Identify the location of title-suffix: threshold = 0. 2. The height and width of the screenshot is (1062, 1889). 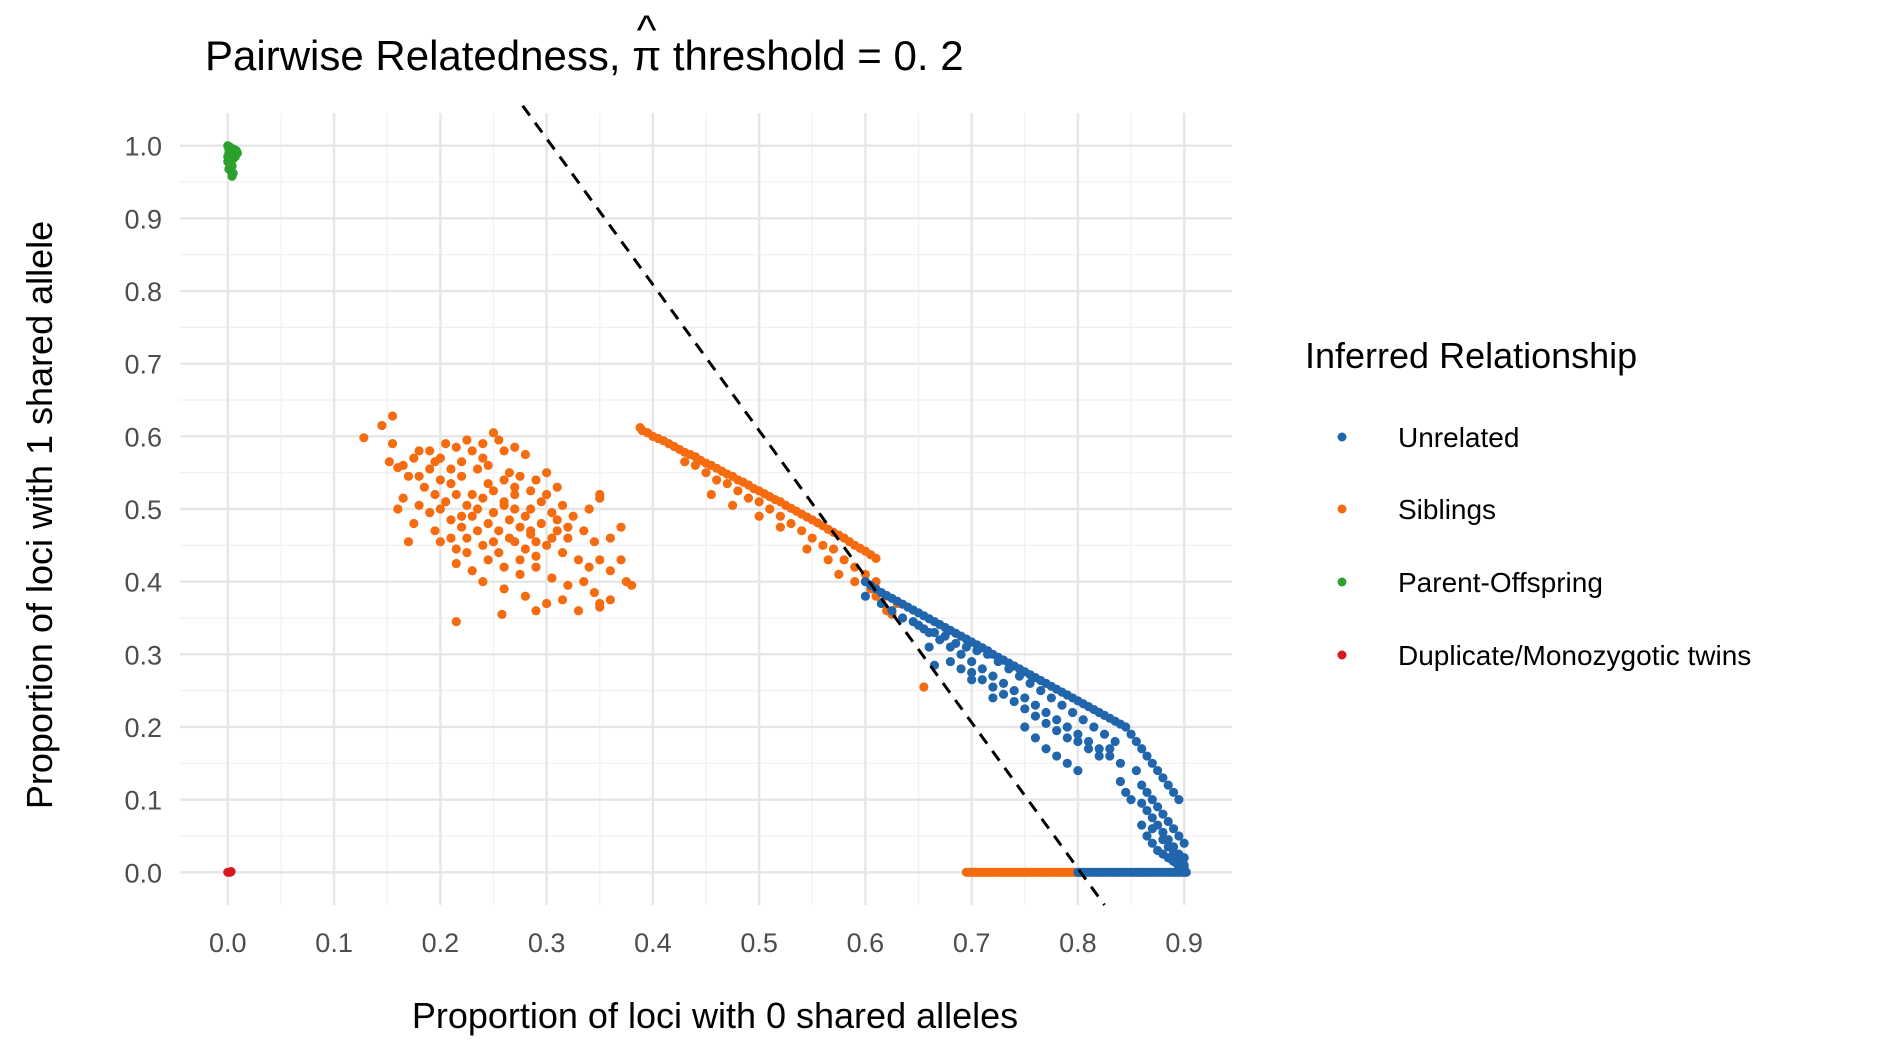
(812, 55).